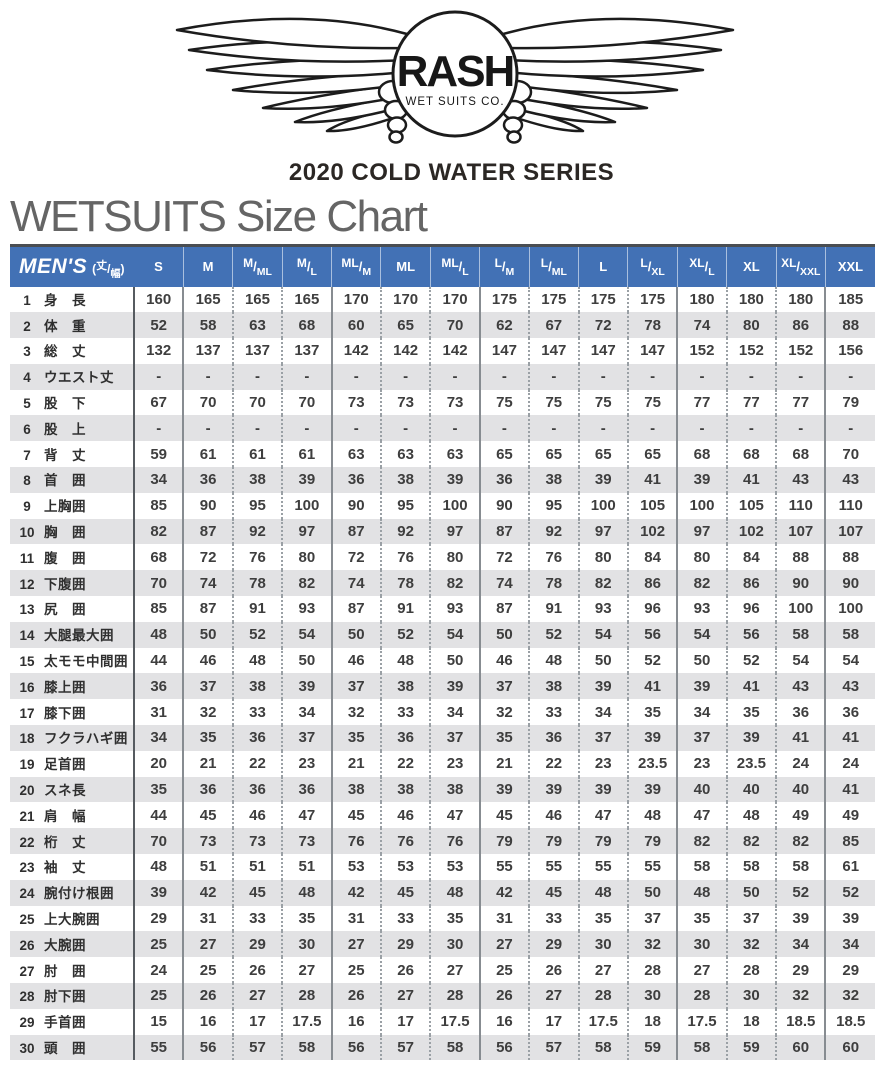  Describe the element at coordinates (72, 789) in the screenshot. I see `row-header: 20 スネ長` at that location.